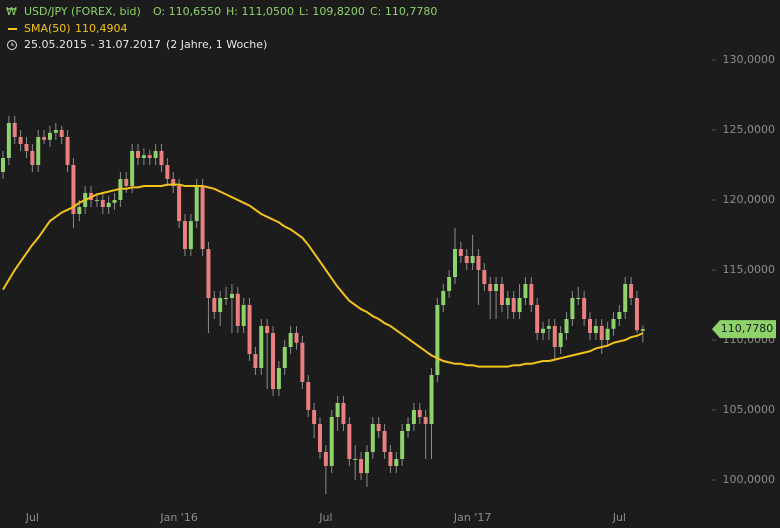  Describe the element at coordinates (747, 328) in the screenshot. I see `last-price-label: 110,7780` at that location.